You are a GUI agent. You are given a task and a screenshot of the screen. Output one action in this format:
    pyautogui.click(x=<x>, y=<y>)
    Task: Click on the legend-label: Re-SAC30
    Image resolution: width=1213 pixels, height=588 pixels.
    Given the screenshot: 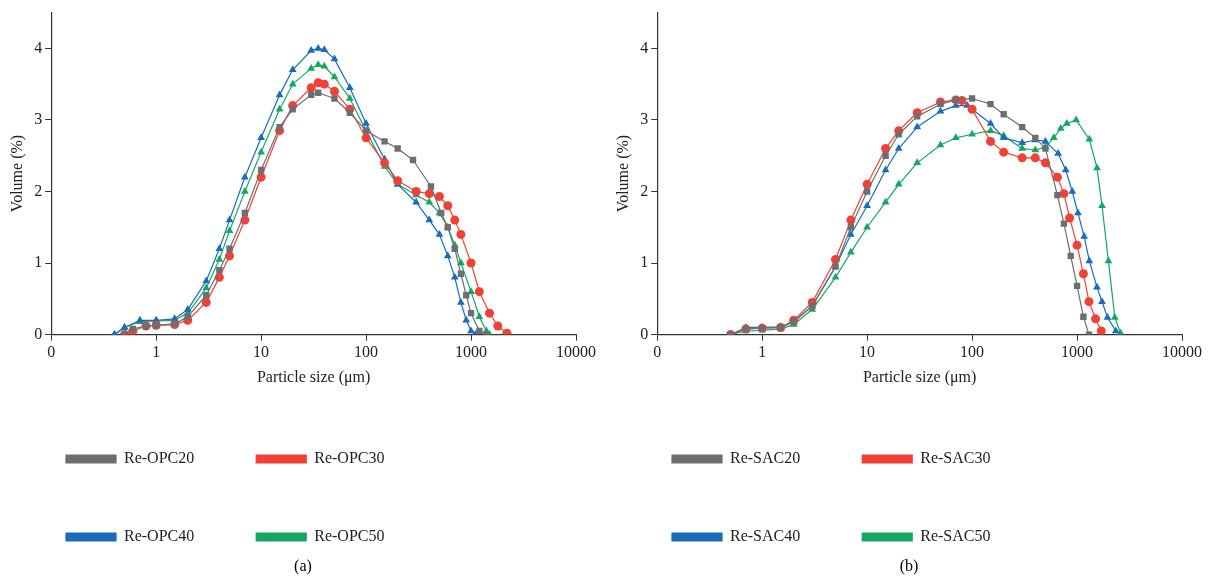 What is the action you would take?
    pyautogui.click(x=955, y=458)
    